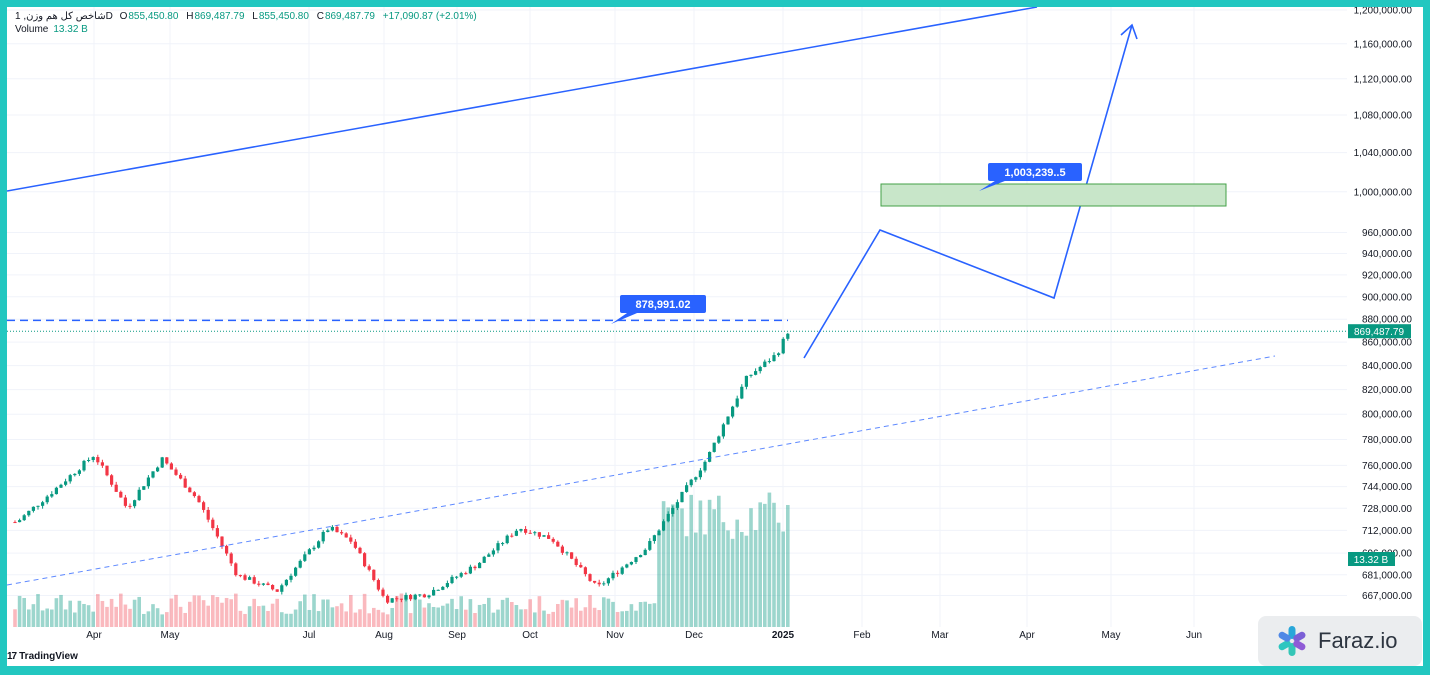  What do you see at coordinates (1387, 415) in the screenshot?
I see `y-tick-label: 800,000.00` at bounding box center [1387, 415].